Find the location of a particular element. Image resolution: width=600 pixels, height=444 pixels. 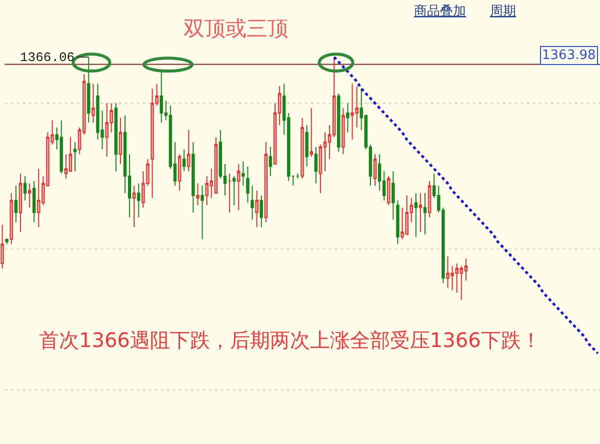

annotation: 1363.98 is located at coordinates (569, 55).